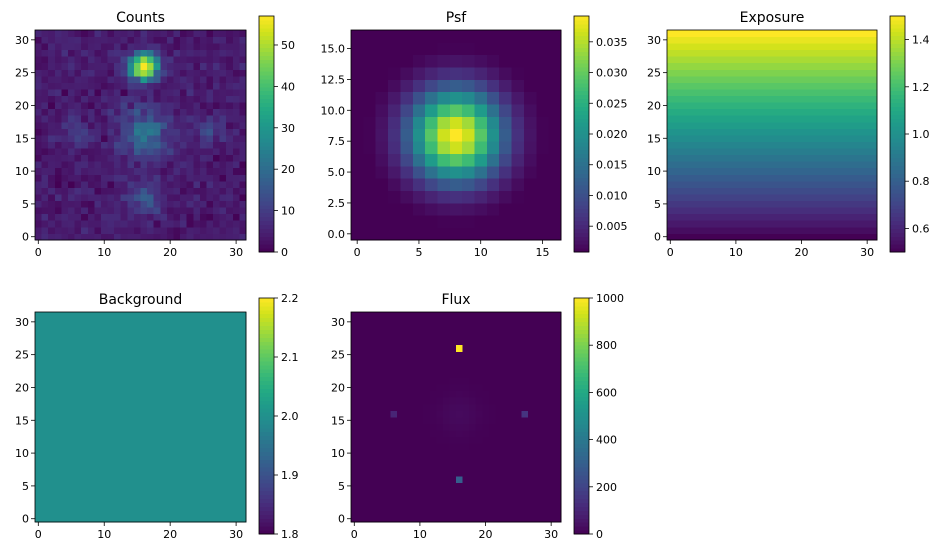  What do you see at coordinates (612, 134) in the screenshot?
I see `psf-colorbar-tick-label: 0.020` at bounding box center [612, 134].